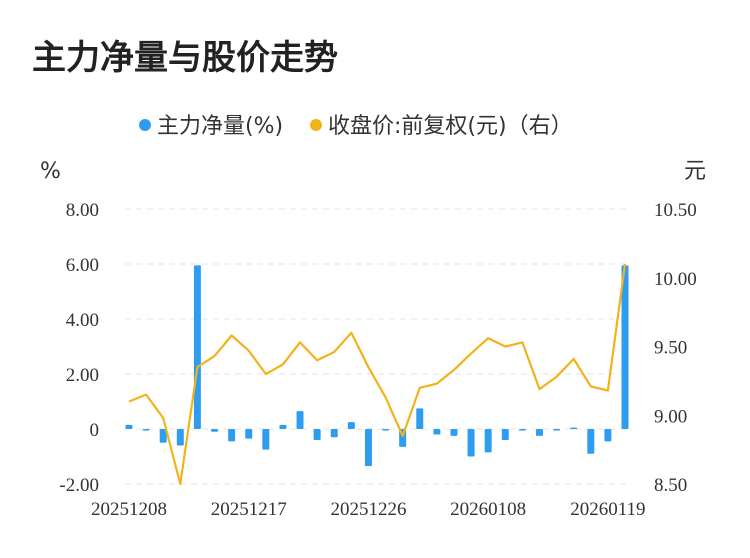  What do you see at coordinates (129, 509) in the screenshot?
I see `x-tick-label: 20251208` at bounding box center [129, 509].